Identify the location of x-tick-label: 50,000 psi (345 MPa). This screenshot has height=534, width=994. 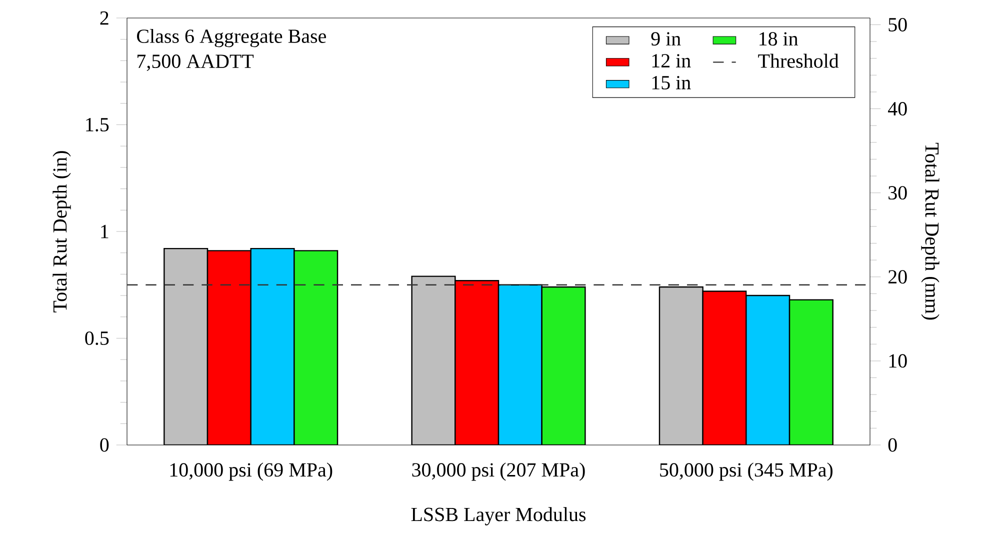
(746, 471).